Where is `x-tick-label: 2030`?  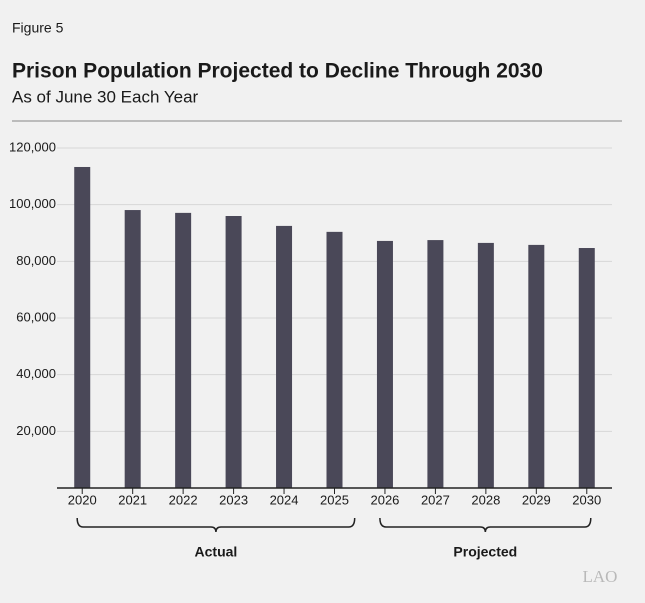
x-tick-label: 2030 is located at coordinates (586, 499).